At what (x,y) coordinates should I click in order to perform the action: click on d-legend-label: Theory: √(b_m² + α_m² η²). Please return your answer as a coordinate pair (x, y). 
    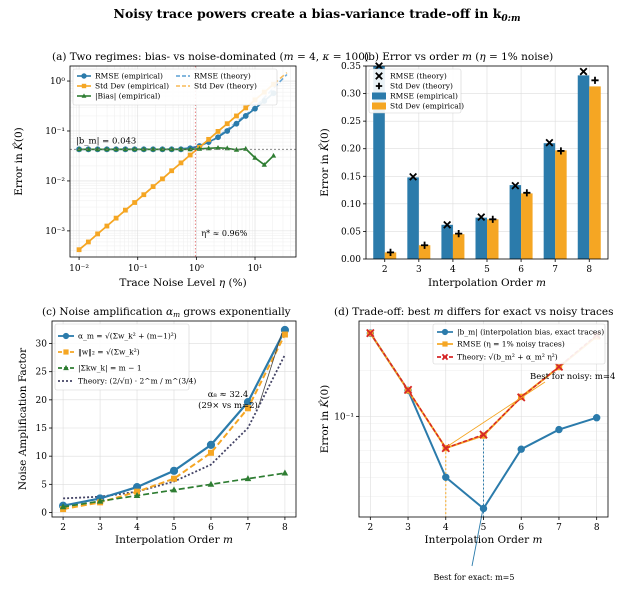
    Looking at the image, I should click on (507, 357).